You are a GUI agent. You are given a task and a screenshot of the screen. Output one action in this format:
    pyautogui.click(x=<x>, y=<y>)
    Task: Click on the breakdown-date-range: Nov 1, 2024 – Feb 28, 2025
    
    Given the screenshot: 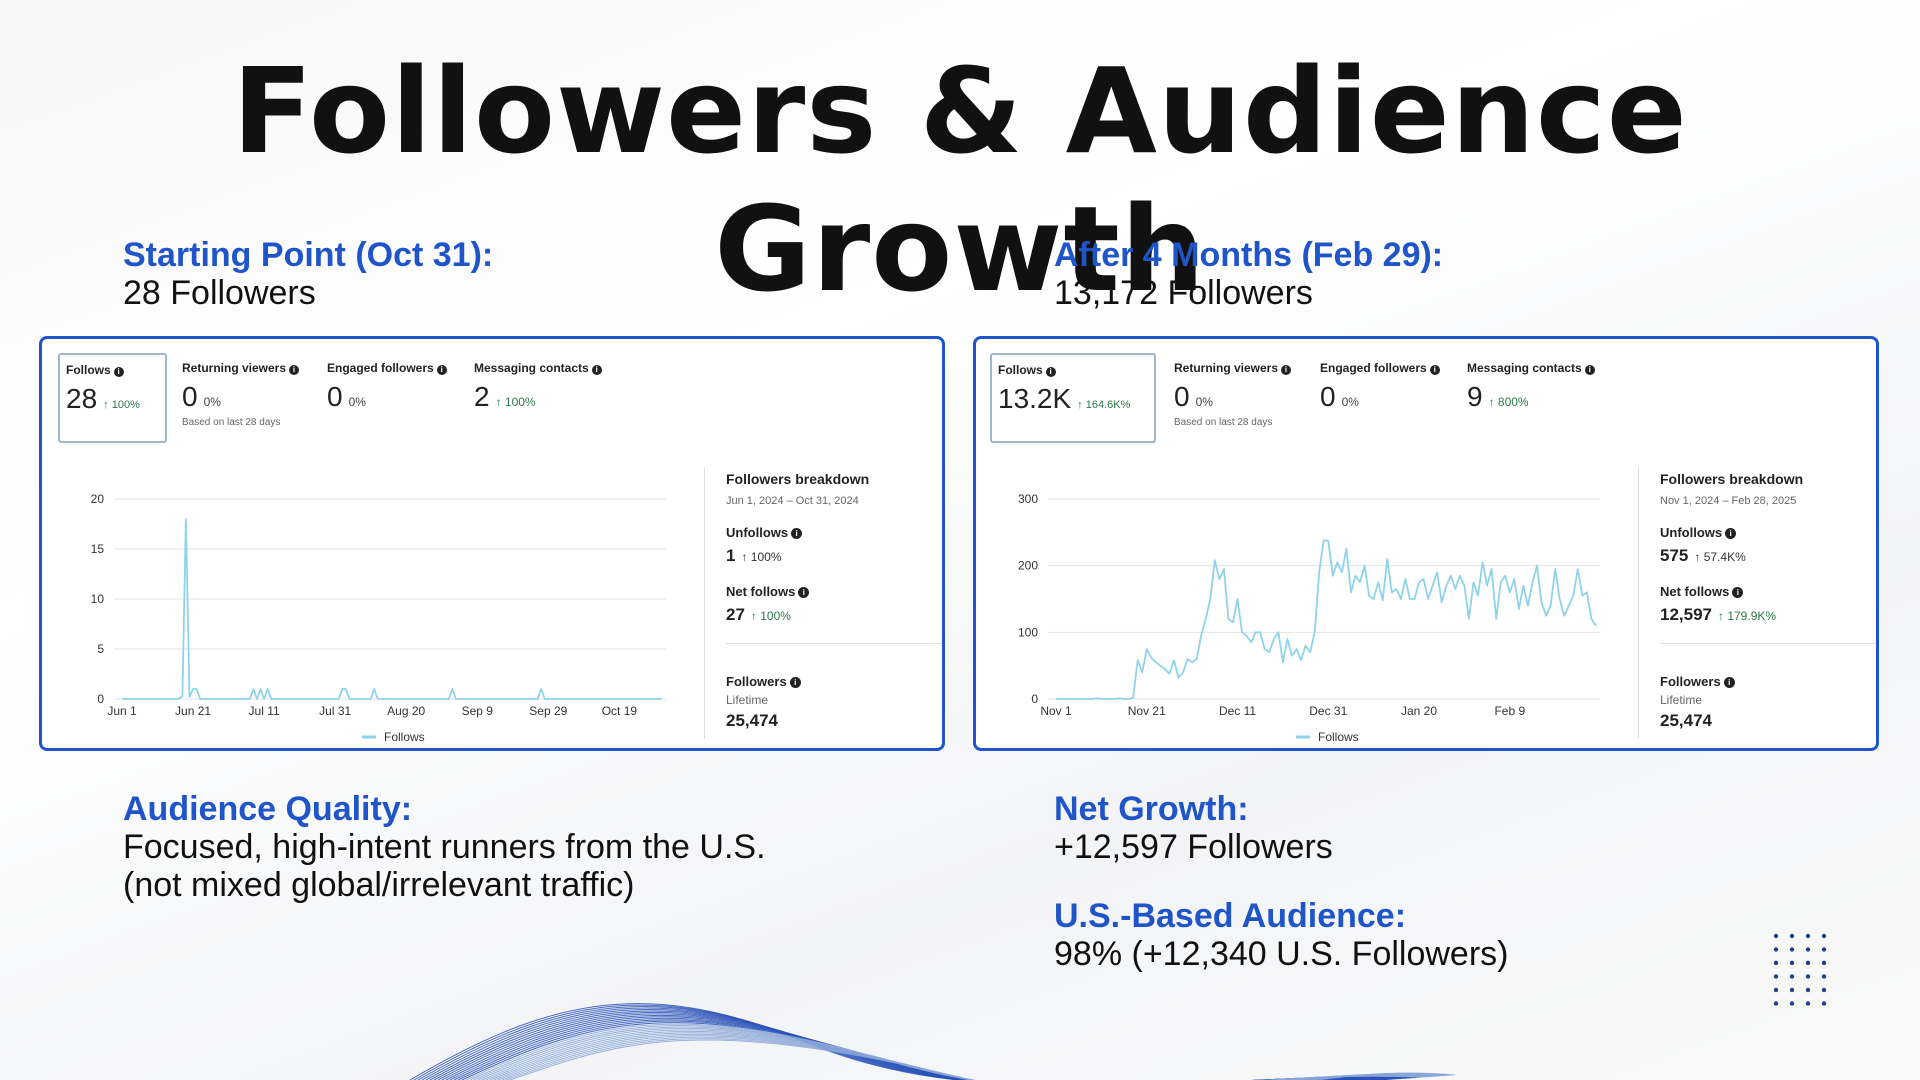 What is the action you would take?
    pyautogui.click(x=1728, y=501)
    